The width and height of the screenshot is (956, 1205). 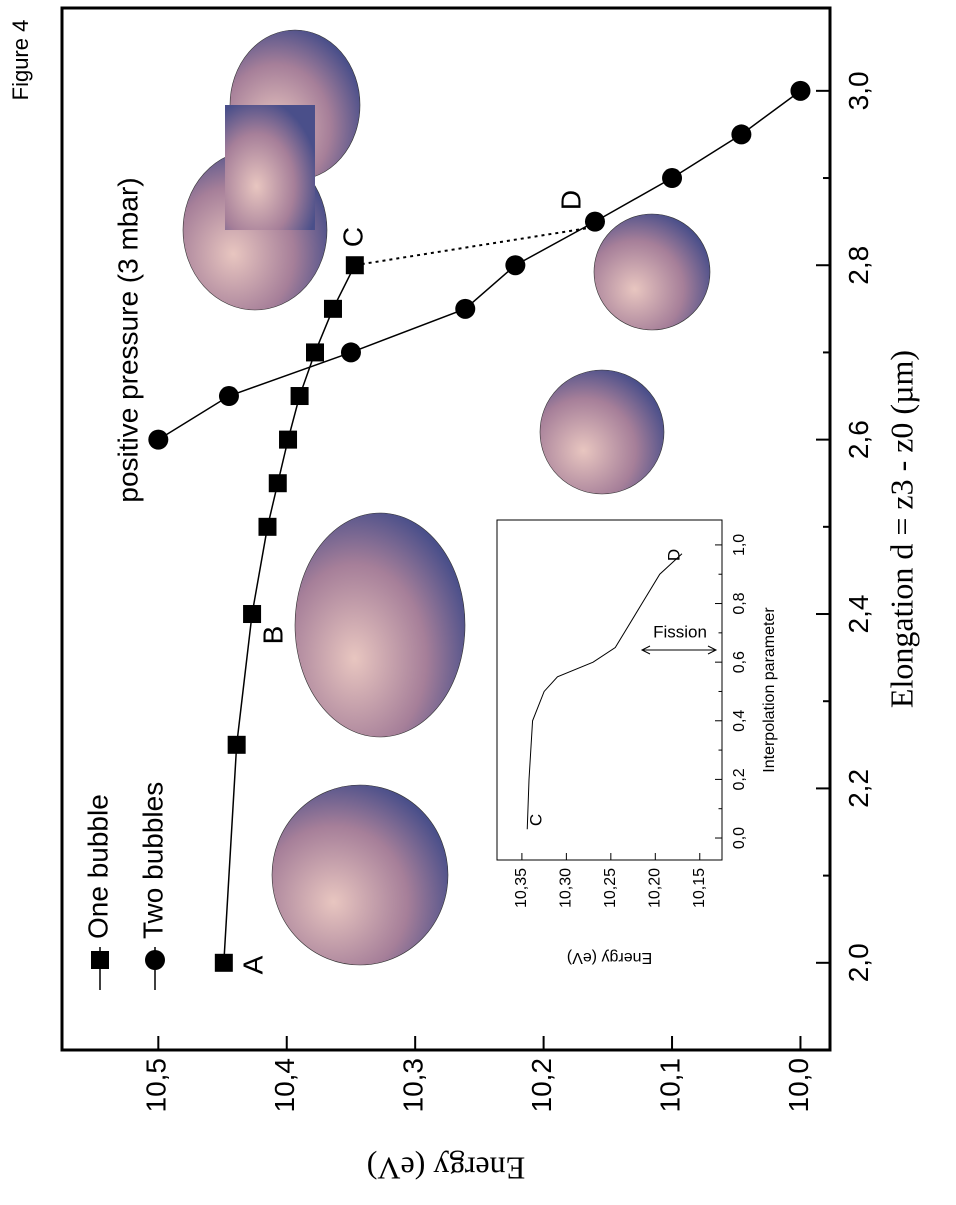 I want to click on x-tick-label: 0,6, so click(x=739, y=662).